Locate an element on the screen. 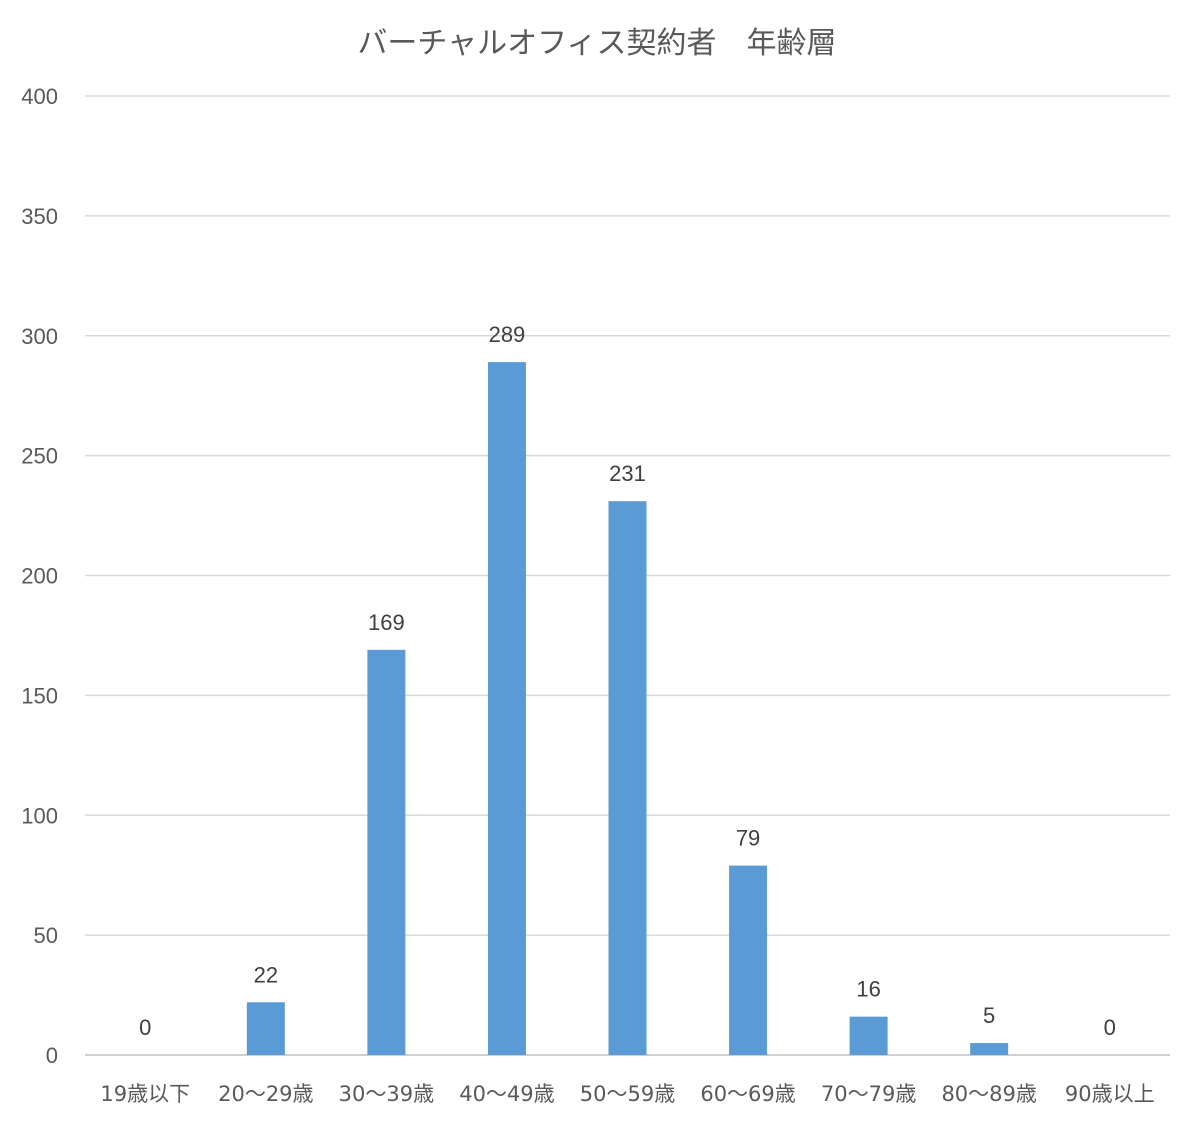 This screenshot has width=1194, height=1125. x-category-label: 19歳以下 is located at coordinates (145, 1094).